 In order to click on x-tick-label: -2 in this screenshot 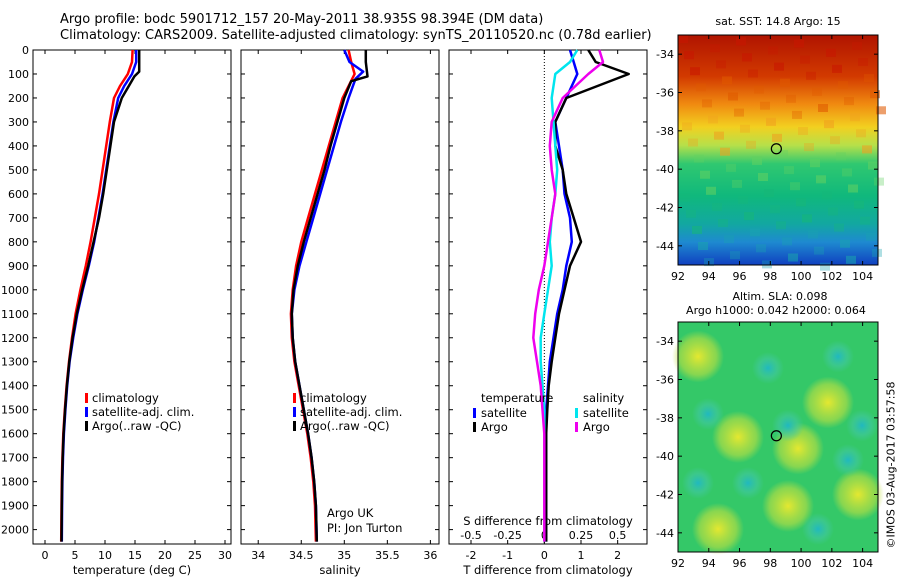, I will do `click(471, 555)`.